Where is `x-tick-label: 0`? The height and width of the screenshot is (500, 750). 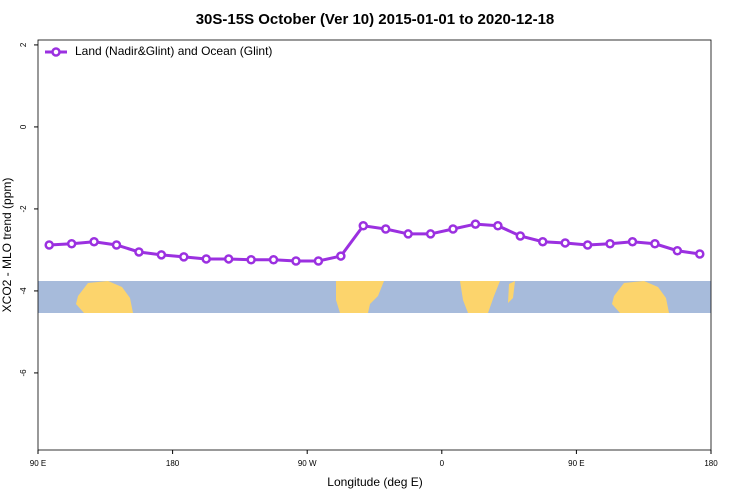 x-tick-label: 0 is located at coordinates (442, 463).